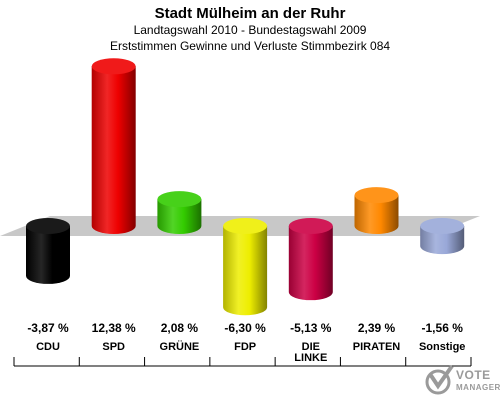  I want to click on bar-grüne, so click(179, 216).